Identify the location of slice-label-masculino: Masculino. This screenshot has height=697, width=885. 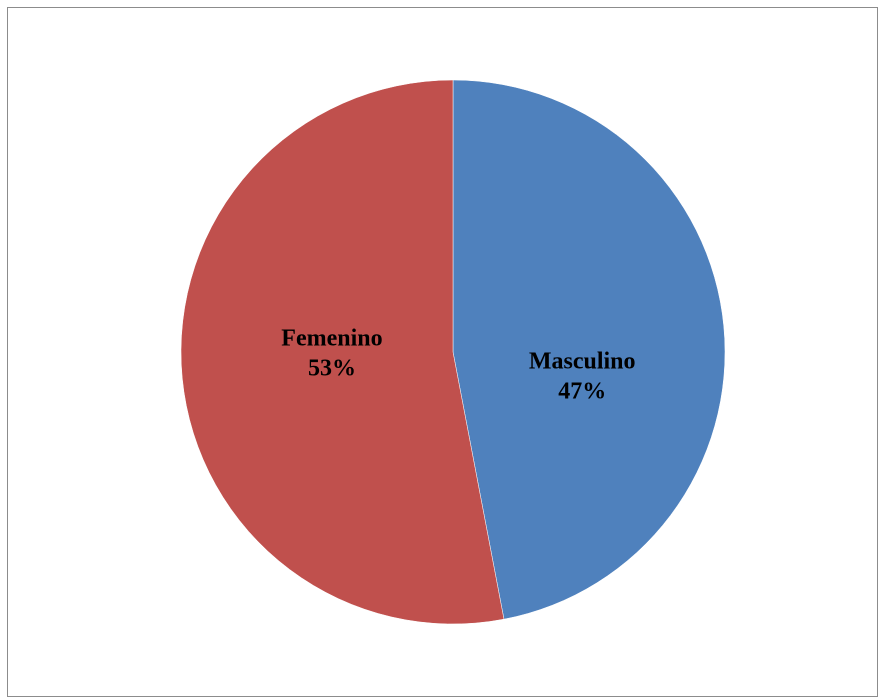
(582, 361).